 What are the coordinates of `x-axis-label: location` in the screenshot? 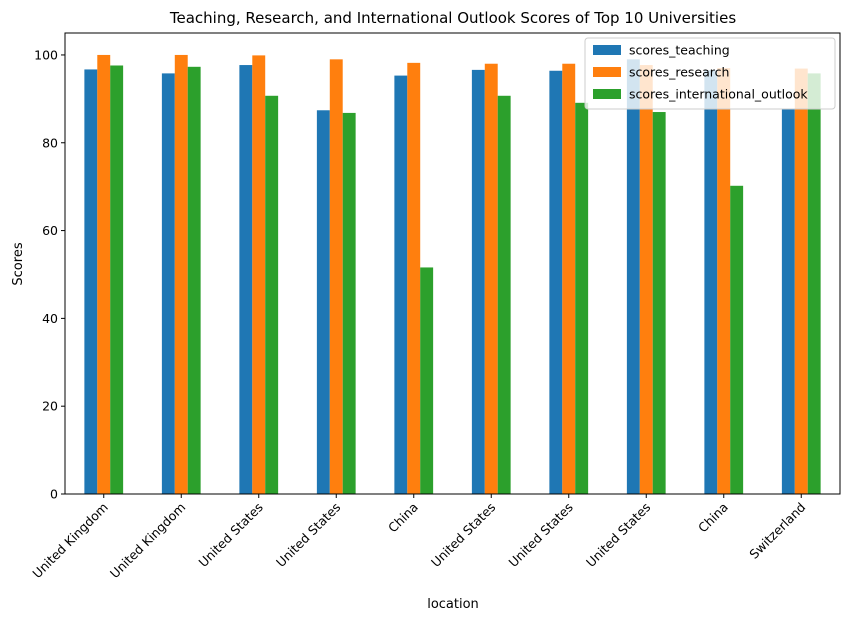 It's located at (453, 604).